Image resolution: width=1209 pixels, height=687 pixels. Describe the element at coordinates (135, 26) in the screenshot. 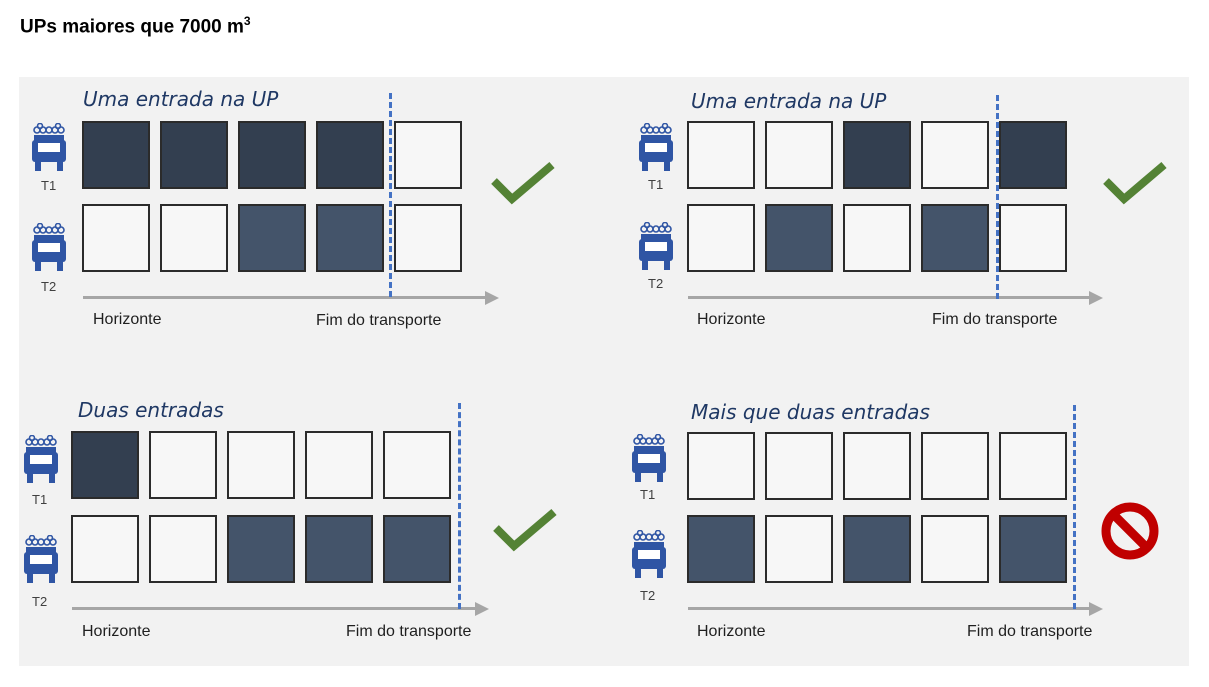

I see `page-title: UPs maiores que 7000 m3` at that location.